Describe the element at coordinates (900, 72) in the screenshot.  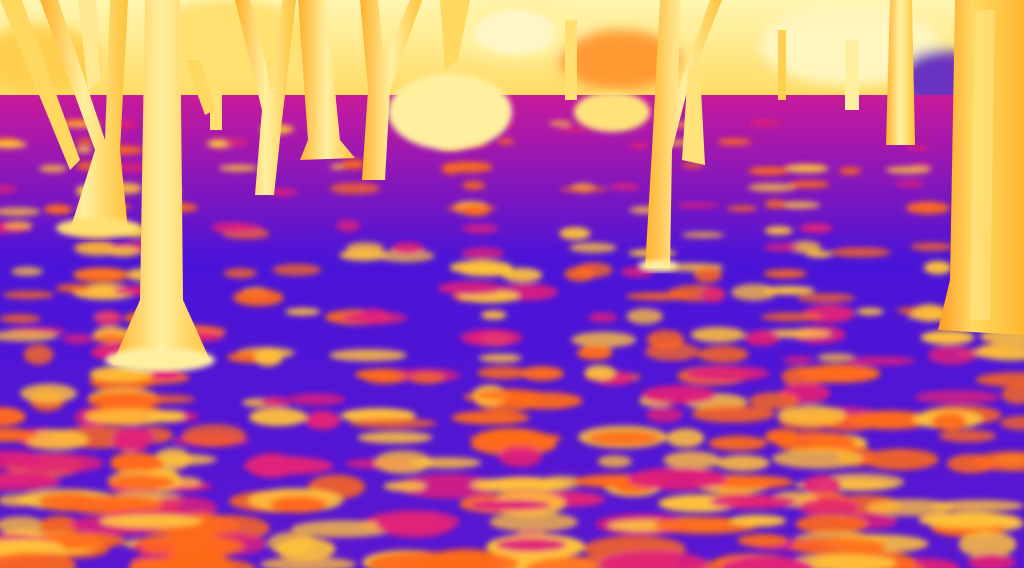
I see `tree-right-thin` at that location.